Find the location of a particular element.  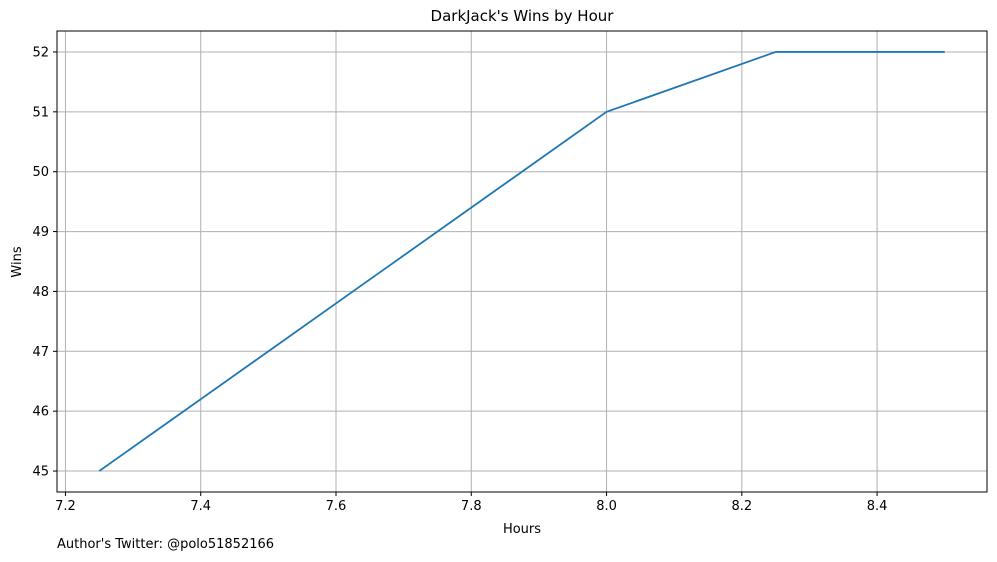

y-tick-label: 47 is located at coordinates (40, 352).